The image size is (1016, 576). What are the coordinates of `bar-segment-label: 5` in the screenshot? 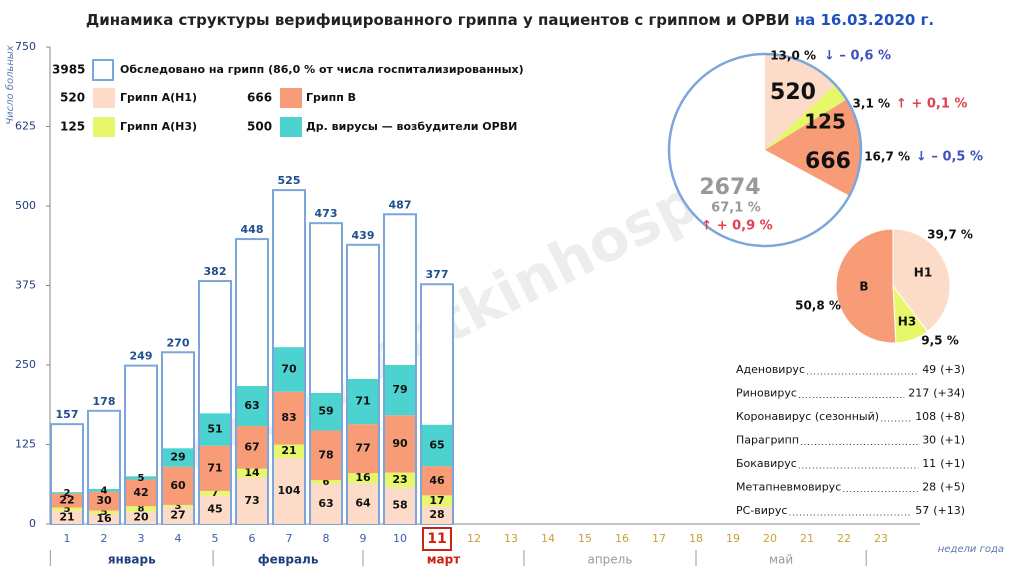 It's located at (104, 512).